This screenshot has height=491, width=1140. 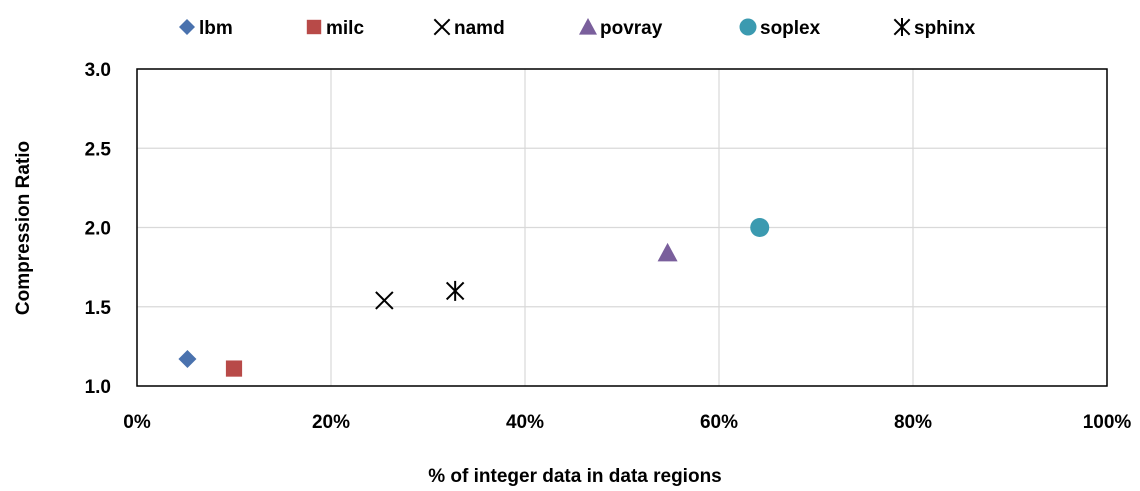 What do you see at coordinates (98, 308) in the screenshot?
I see `y-tick-label: 1.5` at bounding box center [98, 308].